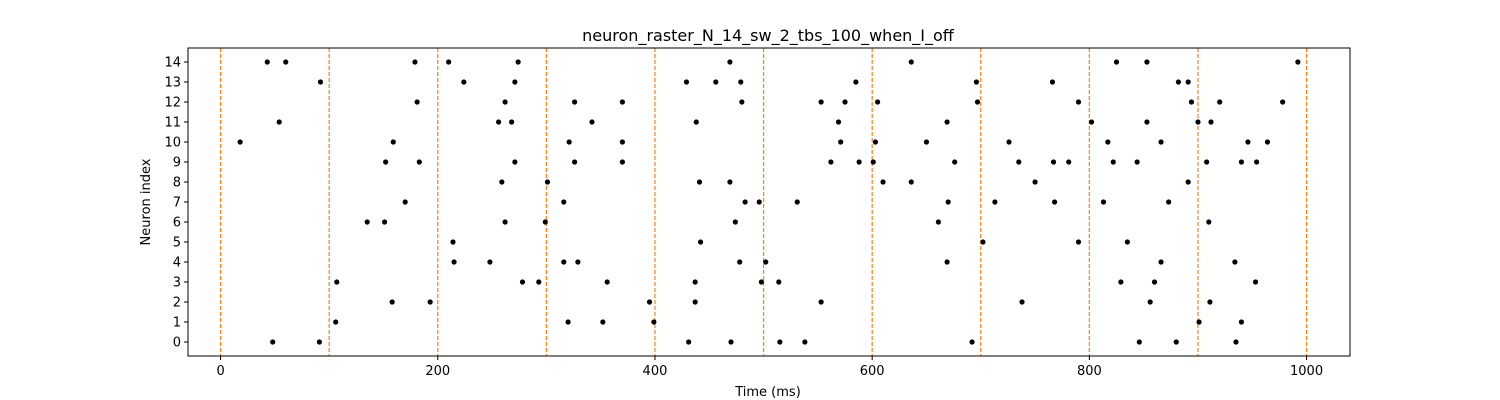 Image resolution: width=1500 pixels, height=400 pixels. Describe the element at coordinates (220, 371) in the screenshot. I see `x-tick-label: 0` at that location.